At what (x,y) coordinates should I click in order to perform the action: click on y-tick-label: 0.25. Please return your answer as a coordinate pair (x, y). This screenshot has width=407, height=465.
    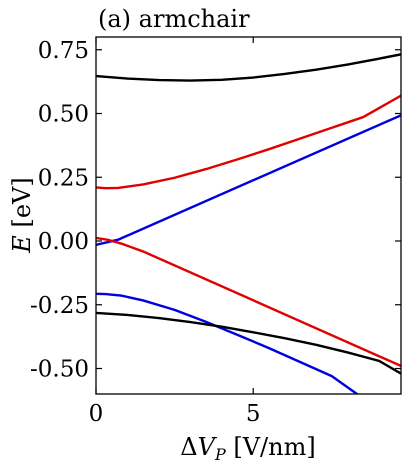
    Looking at the image, I should click on (63, 178).